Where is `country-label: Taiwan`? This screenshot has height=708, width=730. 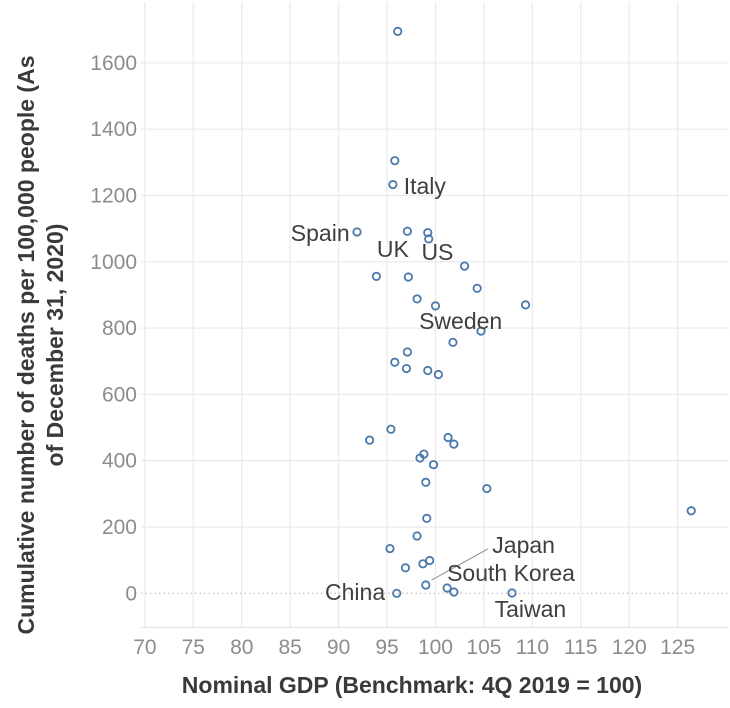
country-label: Taiwan is located at coordinates (531, 609).